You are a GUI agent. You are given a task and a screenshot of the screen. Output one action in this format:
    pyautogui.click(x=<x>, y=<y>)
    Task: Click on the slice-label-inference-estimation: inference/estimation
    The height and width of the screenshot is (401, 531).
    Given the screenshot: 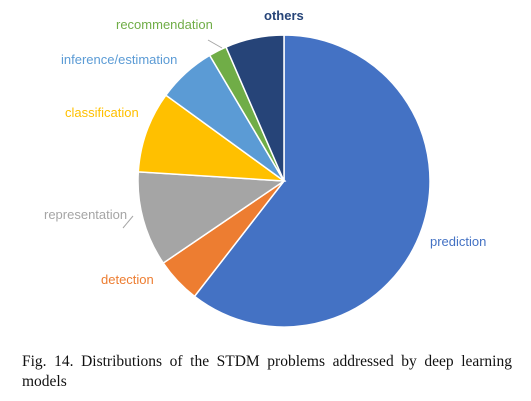 What is the action you would take?
    pyautogui.click(x=119, y=59)
    